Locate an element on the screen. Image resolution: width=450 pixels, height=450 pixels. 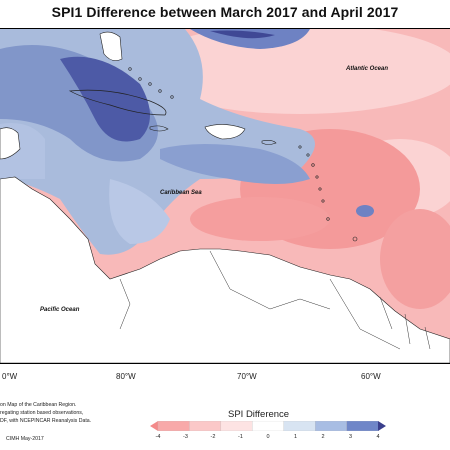
legend-tick-label: -3 is located at coordinates (185, 437).